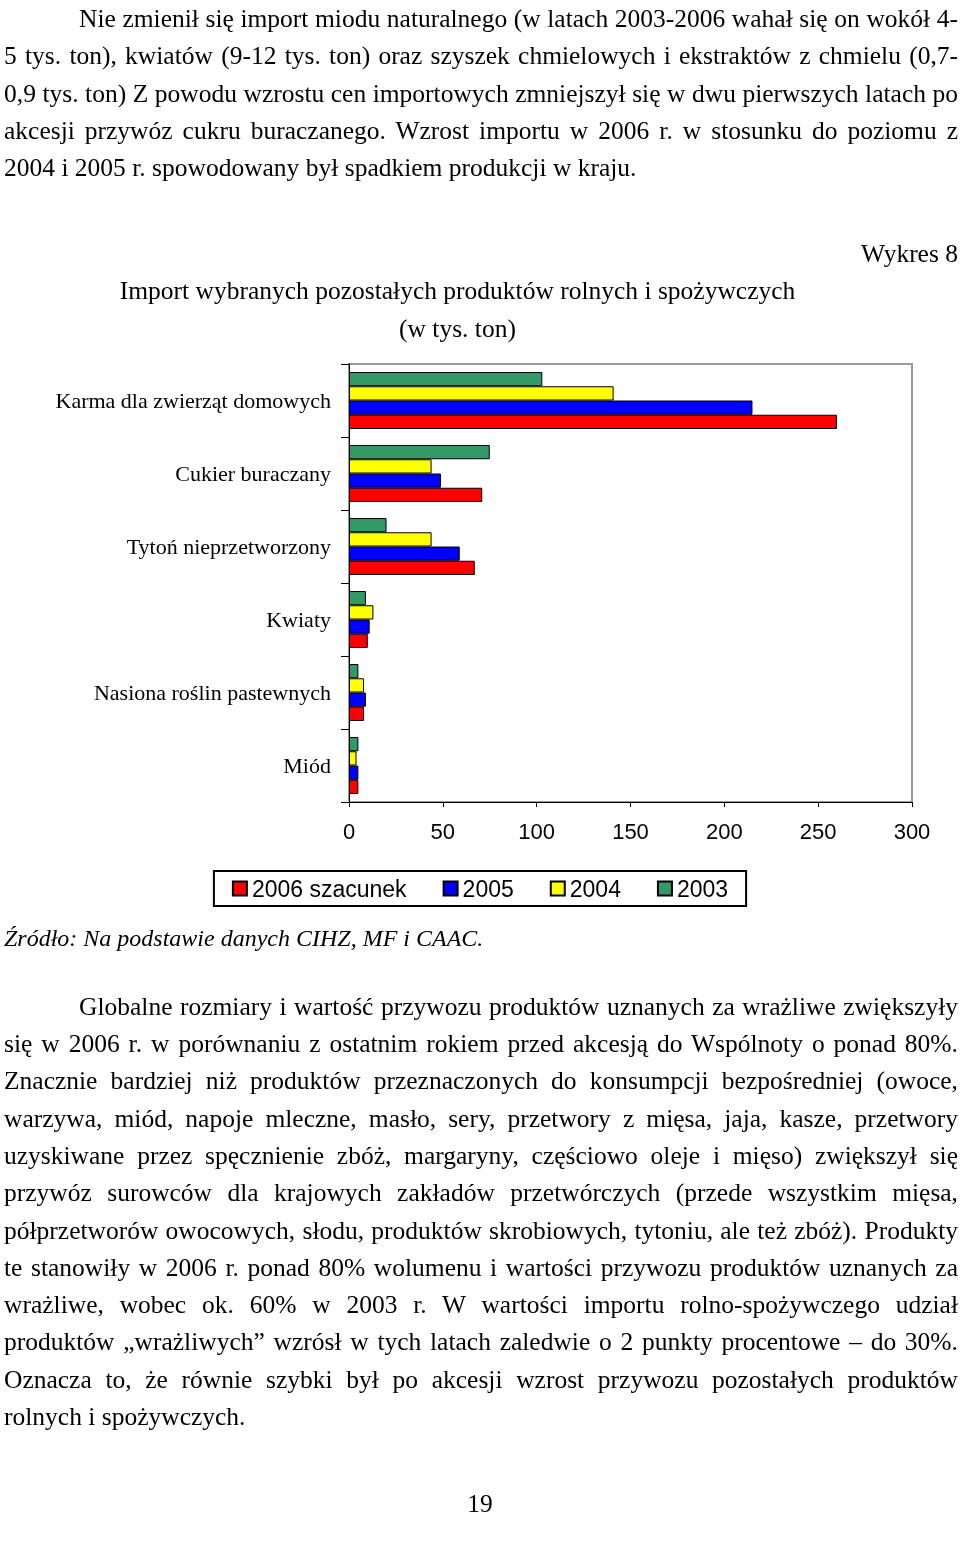 The image size is (960, 1543). I want to click on text: Źródło: Na podstawie danych CIHZ, MF i CAAC., so click(244, 939).